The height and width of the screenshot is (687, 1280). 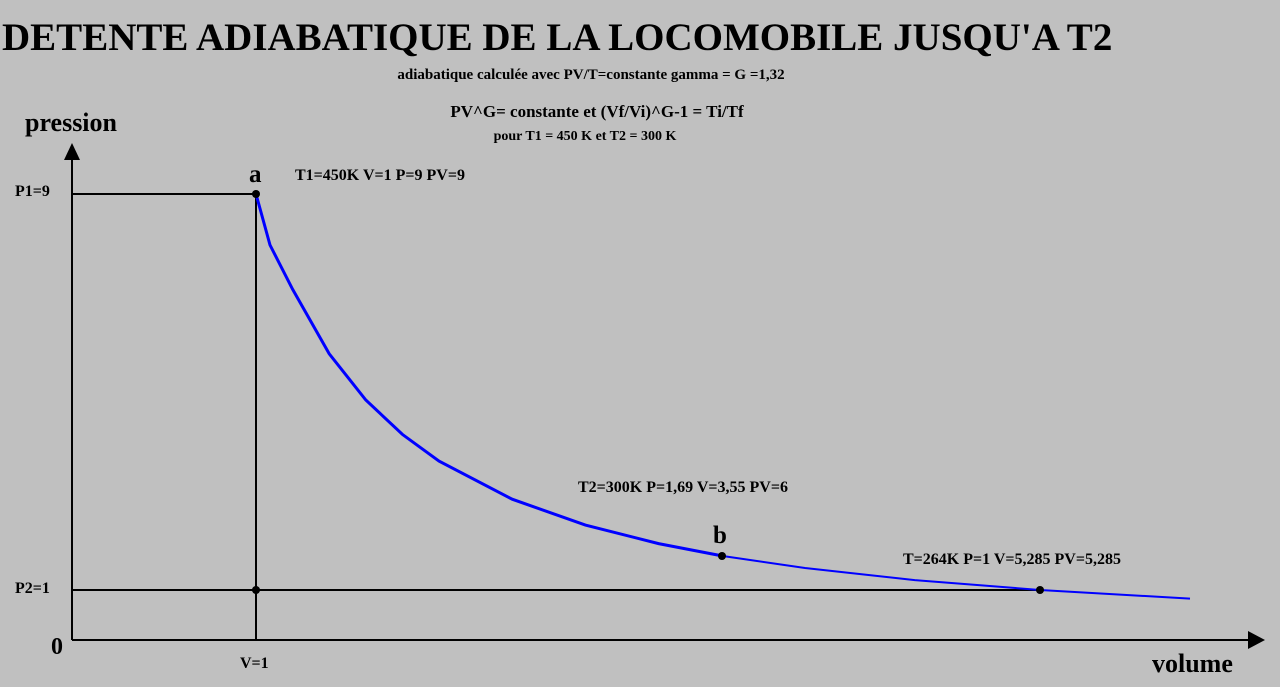 I want to click on formula-line: pour T1 = 450 K et T2 = 300 K, so click(x=585, y=136).